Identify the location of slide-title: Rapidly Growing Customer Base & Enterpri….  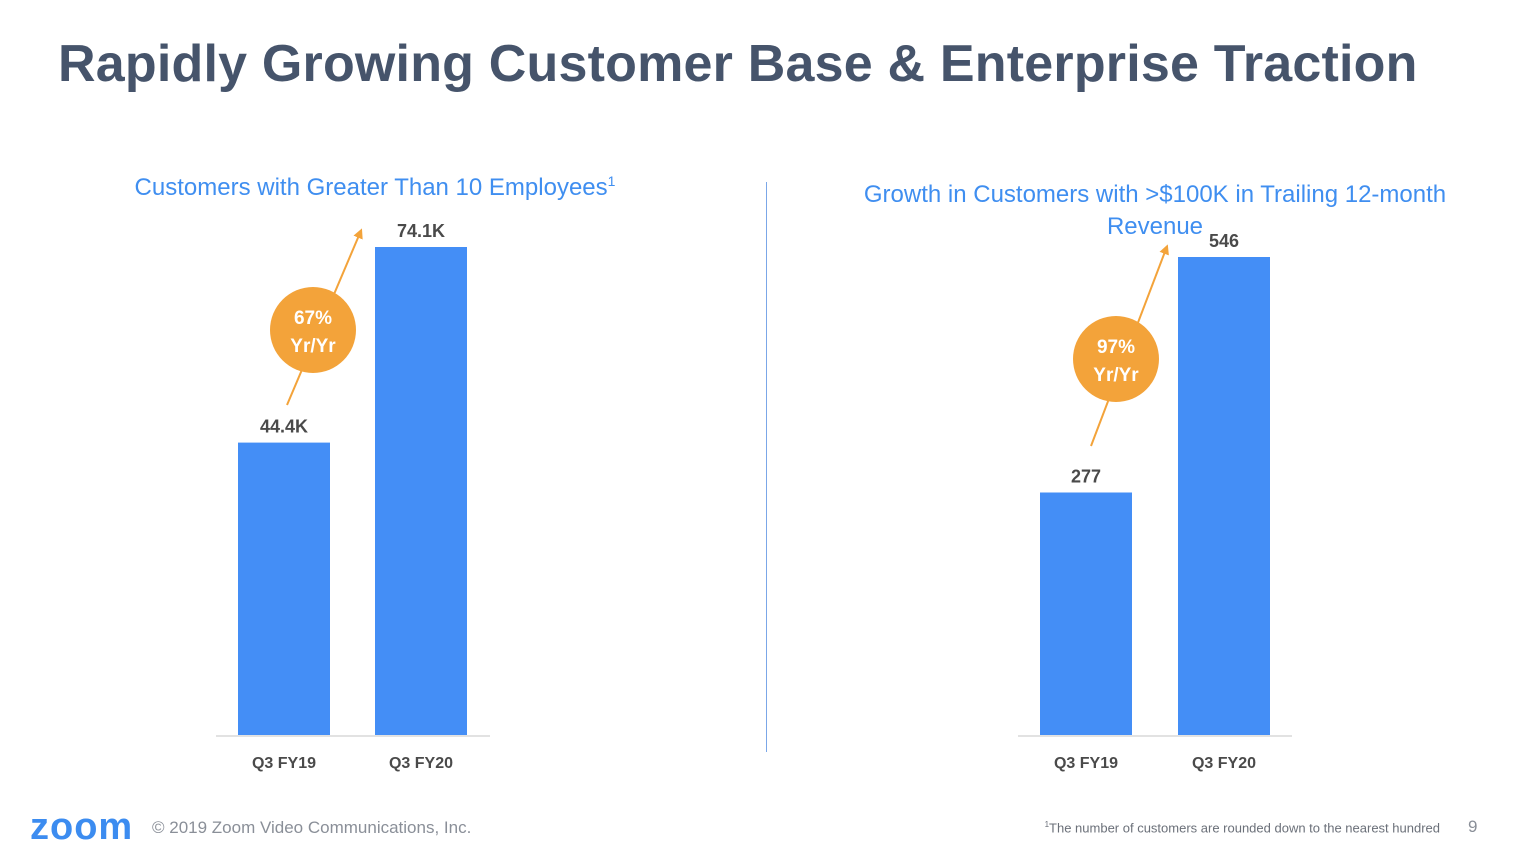
(738, 64).